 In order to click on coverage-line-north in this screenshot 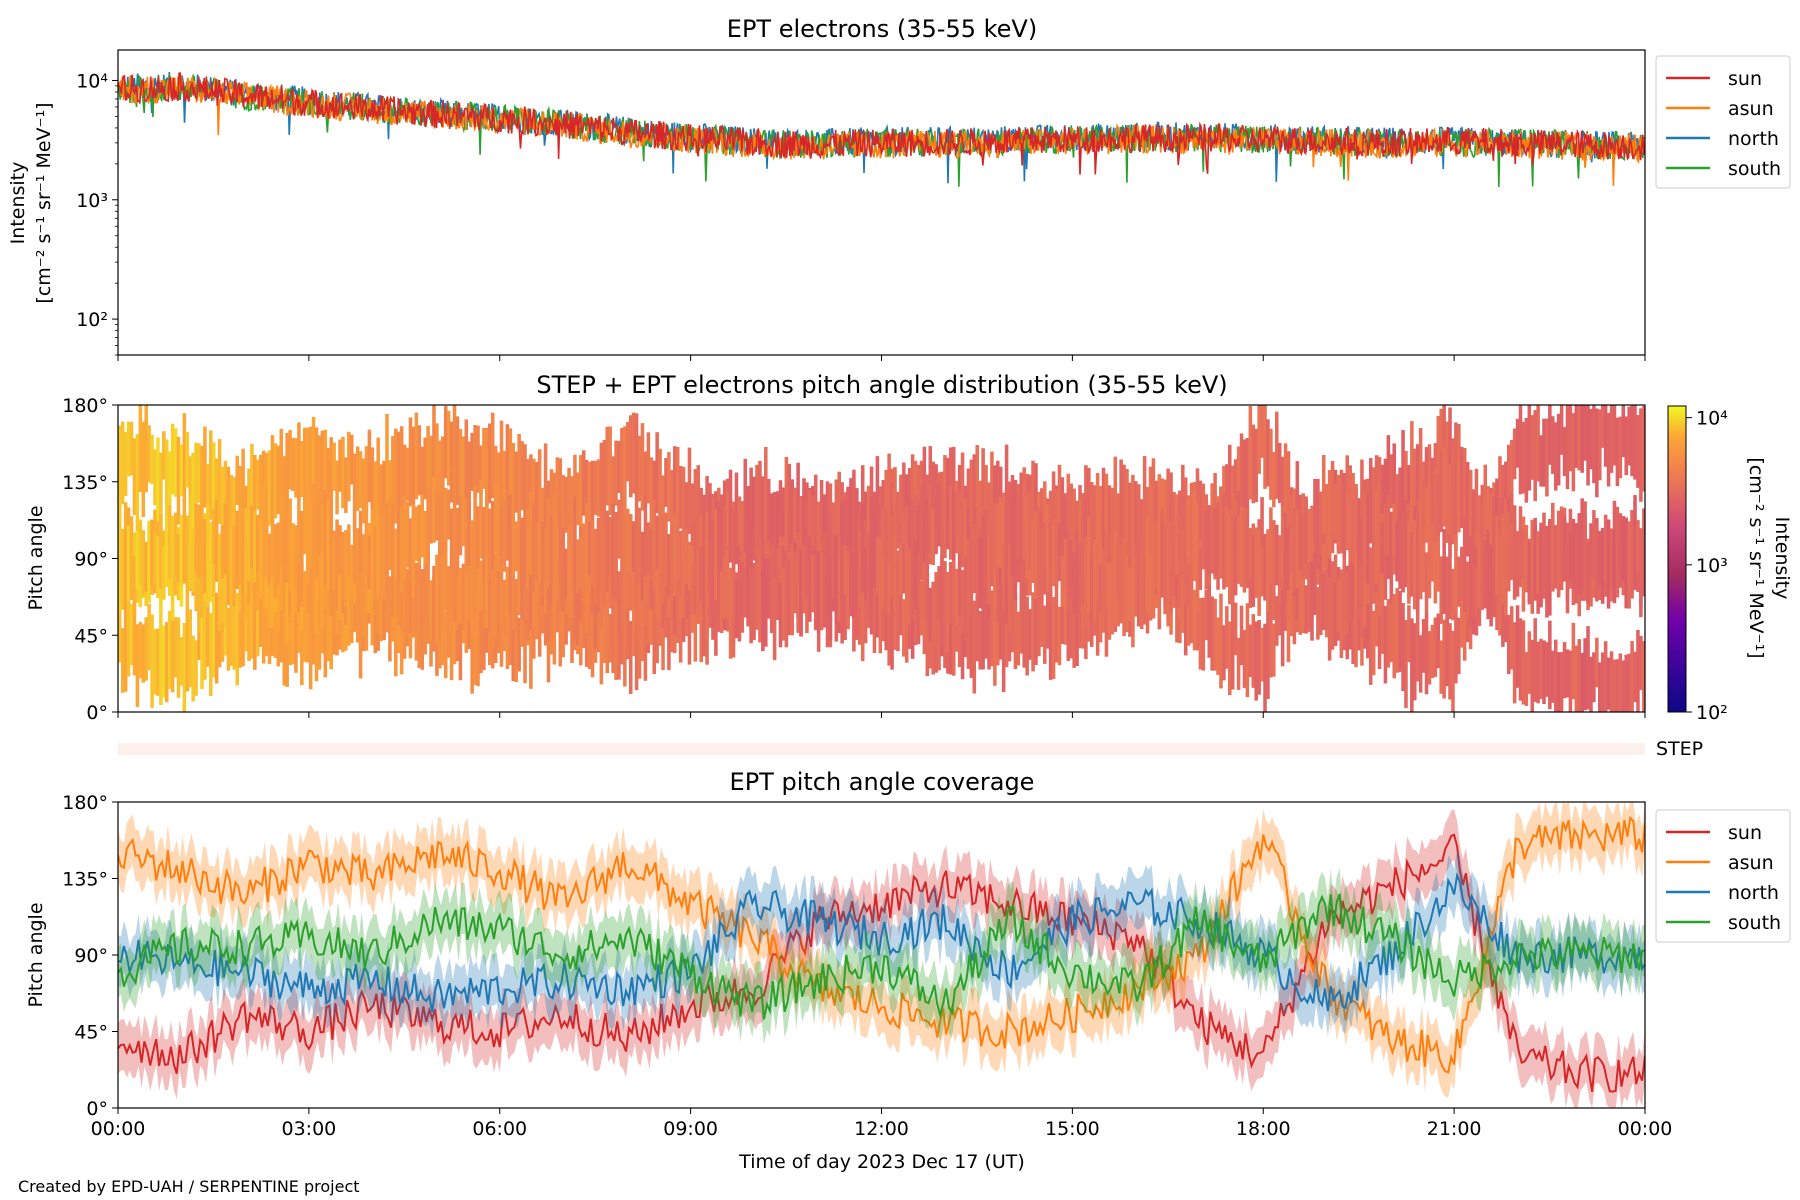, I will do `click(881, 942)`.